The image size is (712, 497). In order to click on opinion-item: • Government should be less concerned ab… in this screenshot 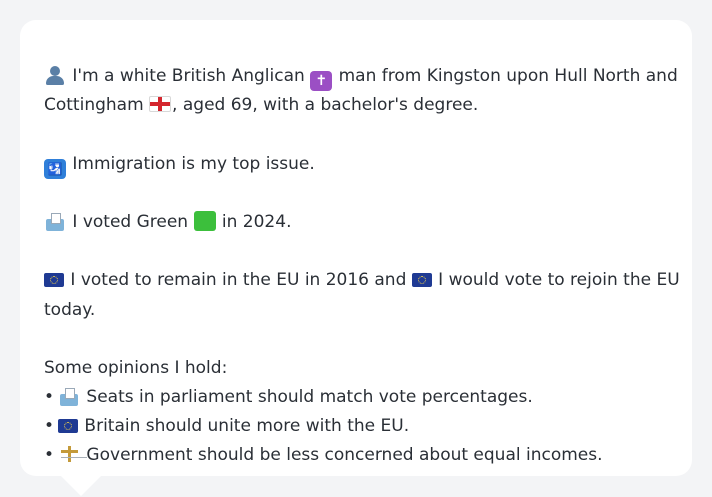, I will do `click(356, 455)`.